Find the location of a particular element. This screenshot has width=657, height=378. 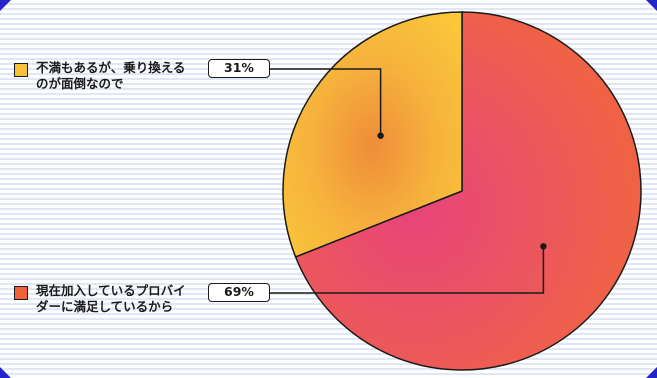

corner-marker-top-left is located at coordinates (5, 5).